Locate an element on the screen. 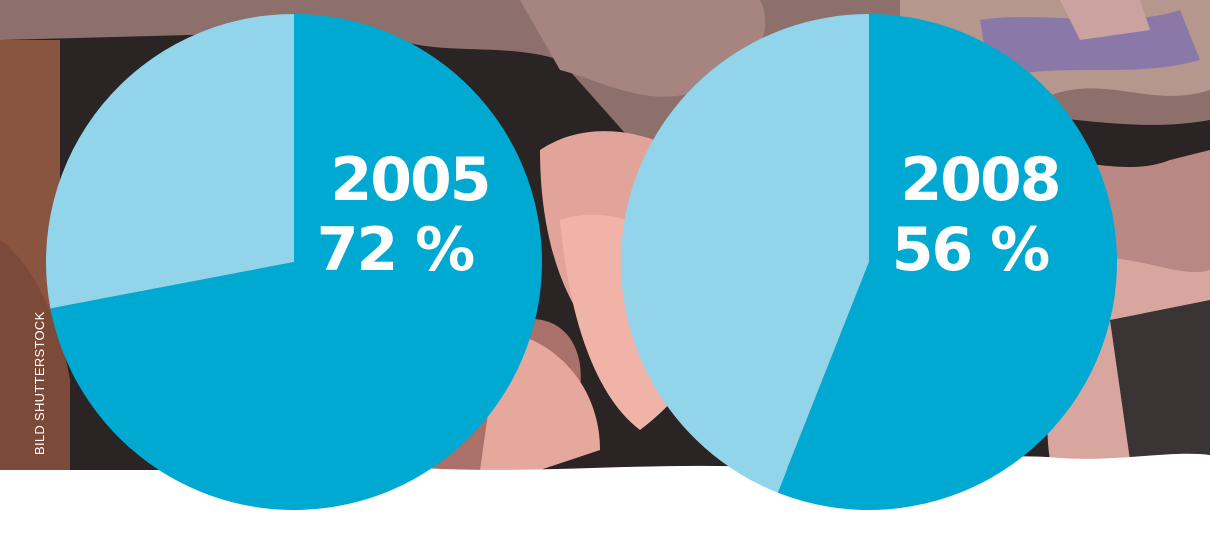 Image resolution: width=1210 pixels, height=543 pixels. pie-2008-year-label: 2008 is located at coordinates (980, 180).